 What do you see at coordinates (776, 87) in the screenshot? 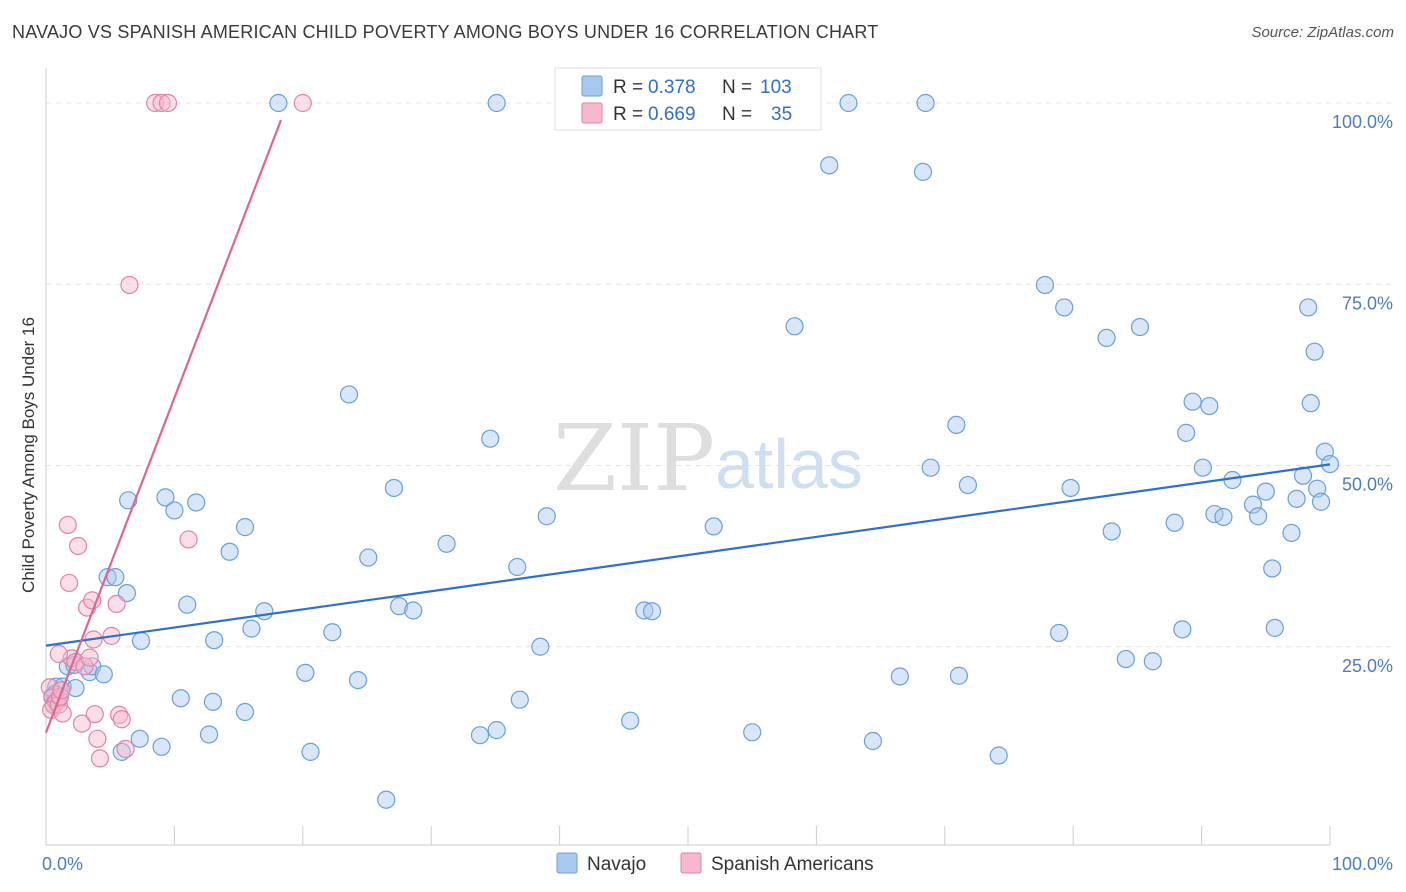
I see `legend-n-value: 103` at bounding box center [776, 87].